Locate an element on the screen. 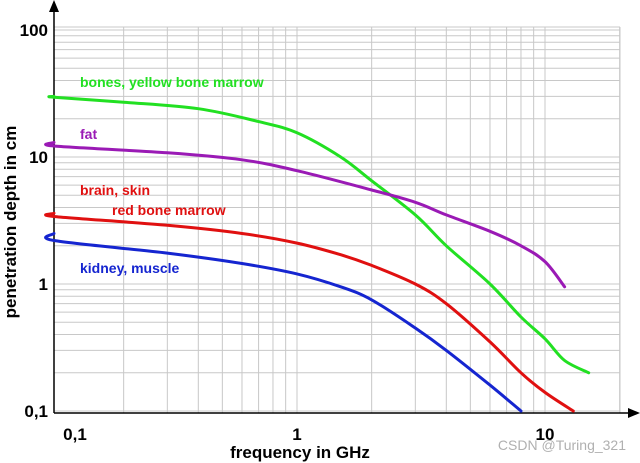 The height and width of the screenshot is (463, 640). watermark: CSDN @Turing_321 is located at coordinates (562, 445).